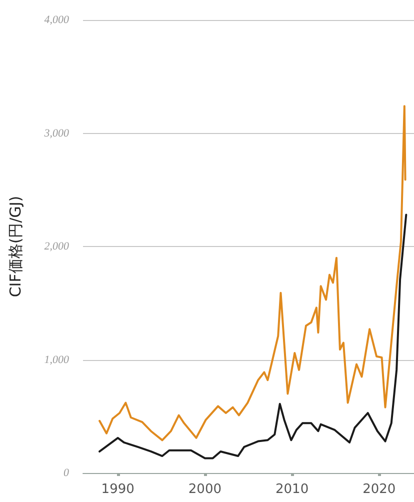  What do you see at coordinates (117, 489) in the screenshot?
I see `x-tick-label: 1990` at bounding box center [117, 489].